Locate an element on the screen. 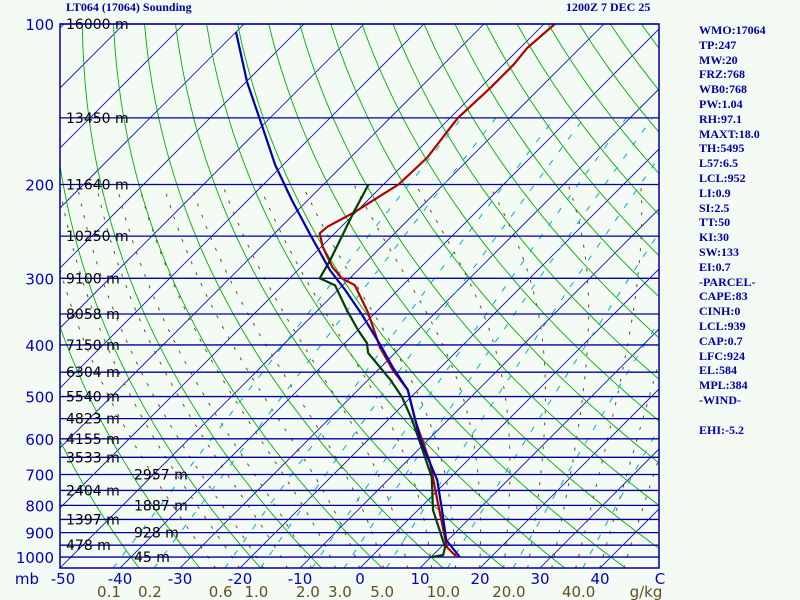  temperature-tick-label: -20 is located at coordinates (240, 579).